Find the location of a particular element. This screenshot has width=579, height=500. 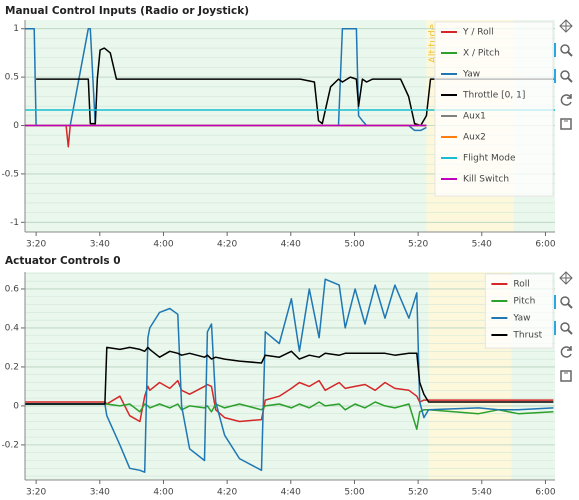

y-tick-label: 0.2 is located at coordinates (12, 367).